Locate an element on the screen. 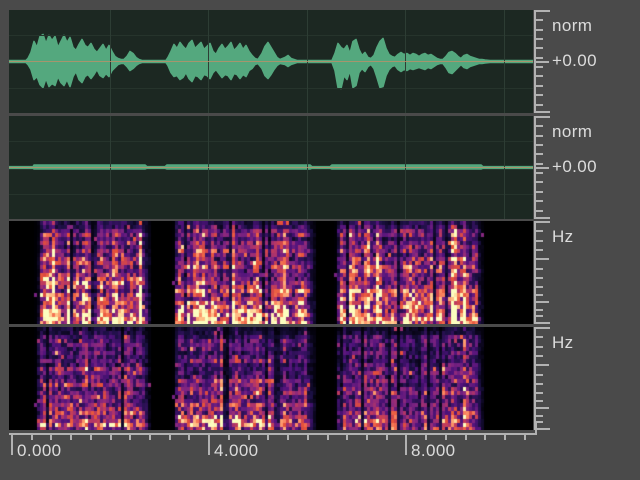 This screenshot has height=480, width=640. time-ruler is located at coordinates (273, 434).